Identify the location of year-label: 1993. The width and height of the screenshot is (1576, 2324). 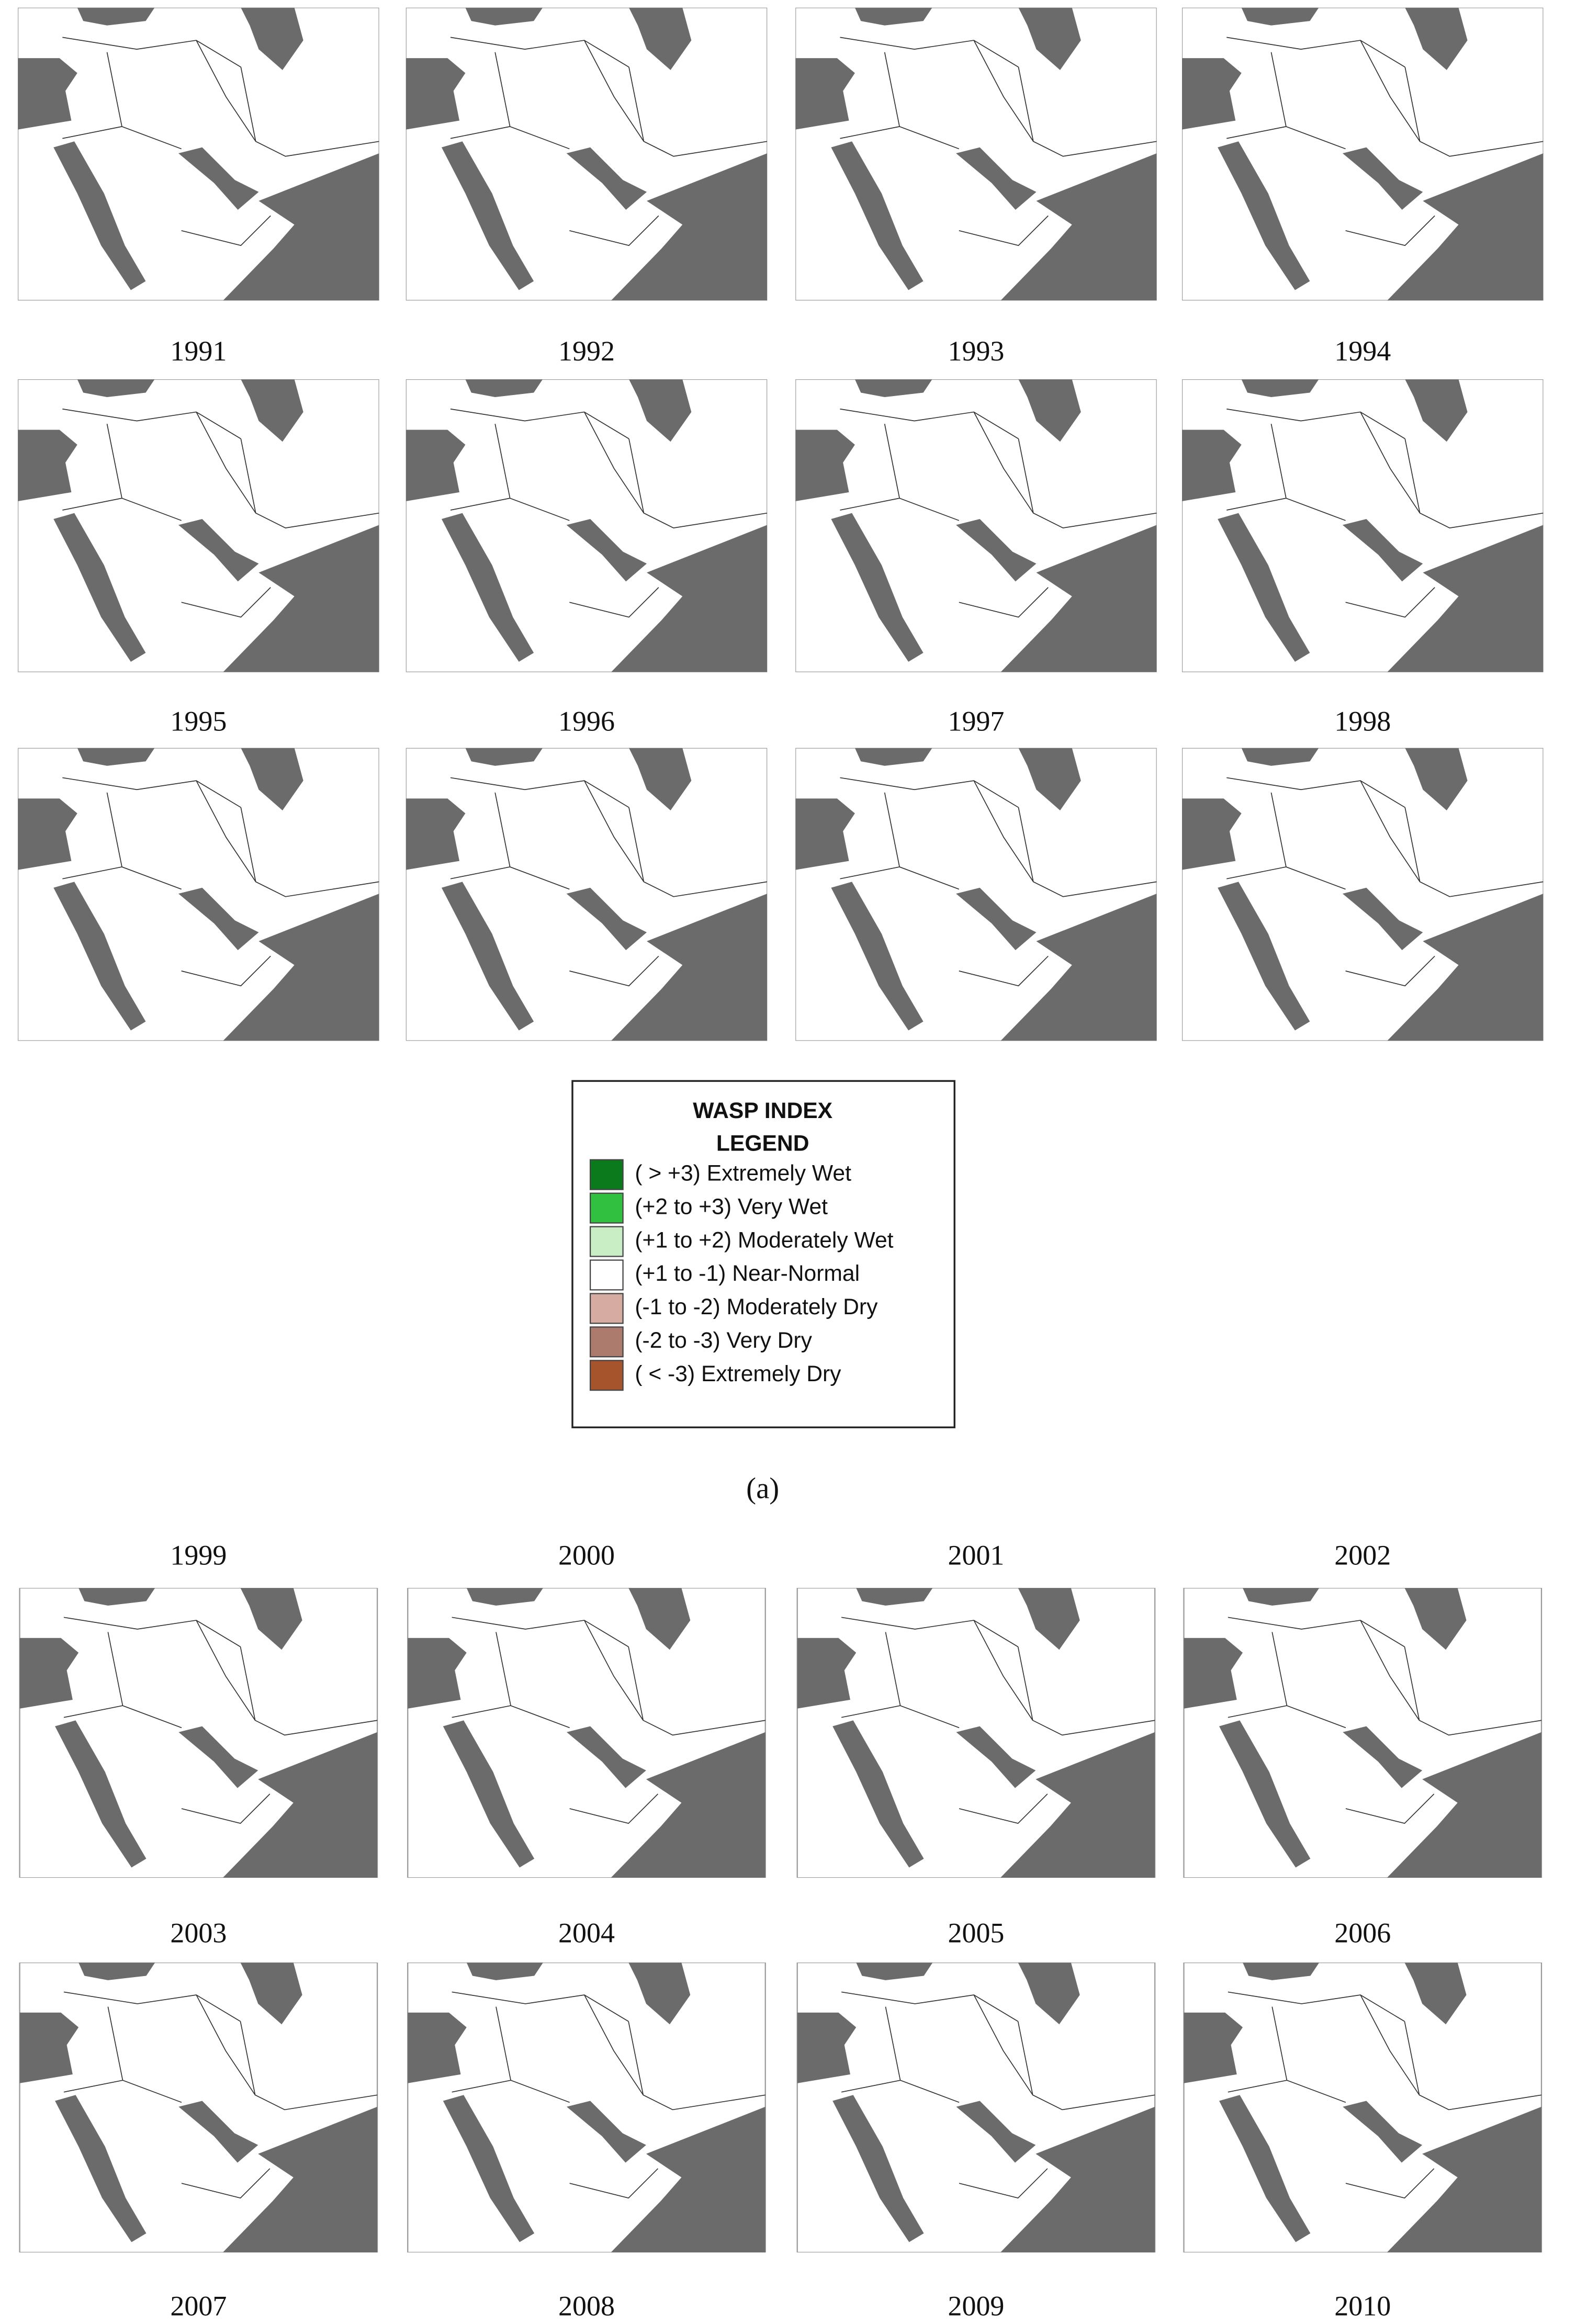
(976, 351).